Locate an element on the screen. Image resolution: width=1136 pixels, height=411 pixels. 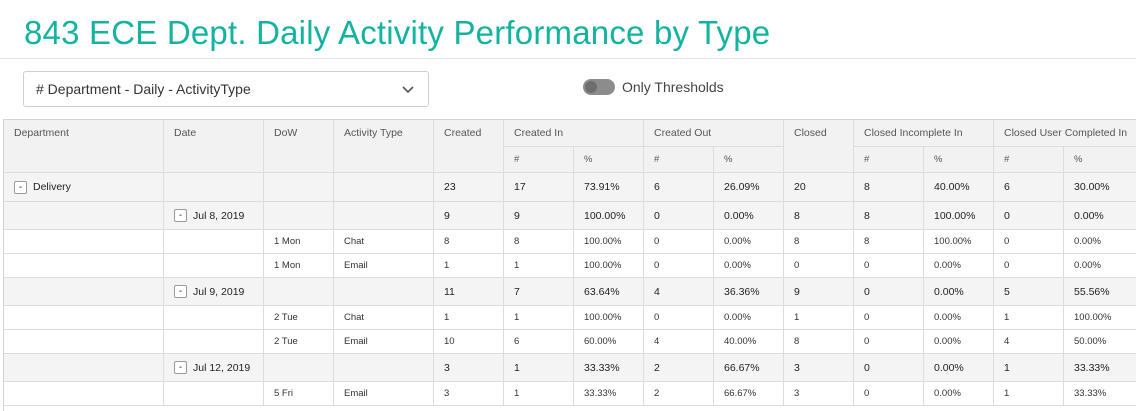
created-out-percent: 26.09% is located at coordinates (749, 187).